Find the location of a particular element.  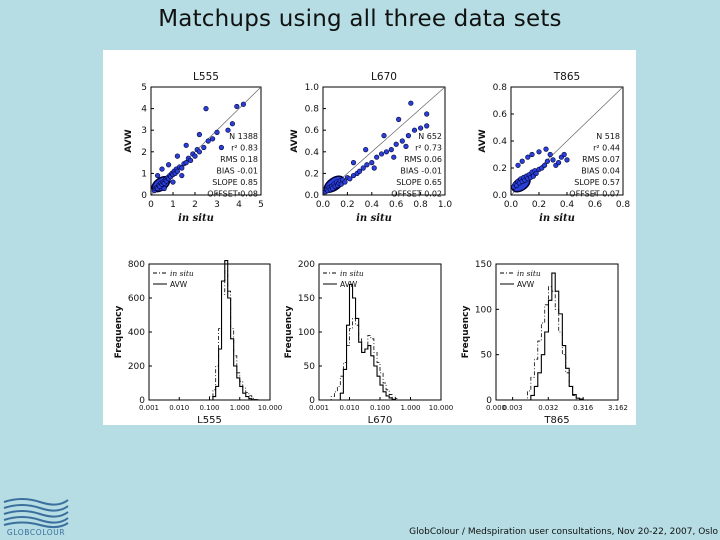

identity-line is located at coordinates (384, 141).